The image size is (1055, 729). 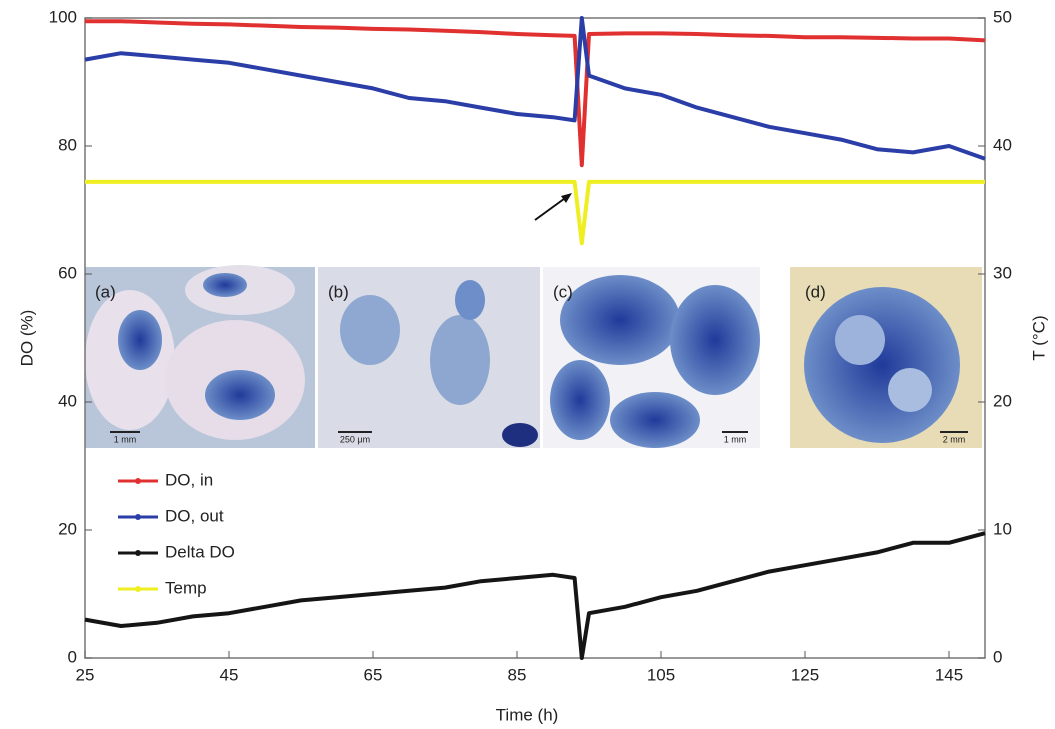 I want to click on x-axis-label: Time (h), so click(x=527, y=714).